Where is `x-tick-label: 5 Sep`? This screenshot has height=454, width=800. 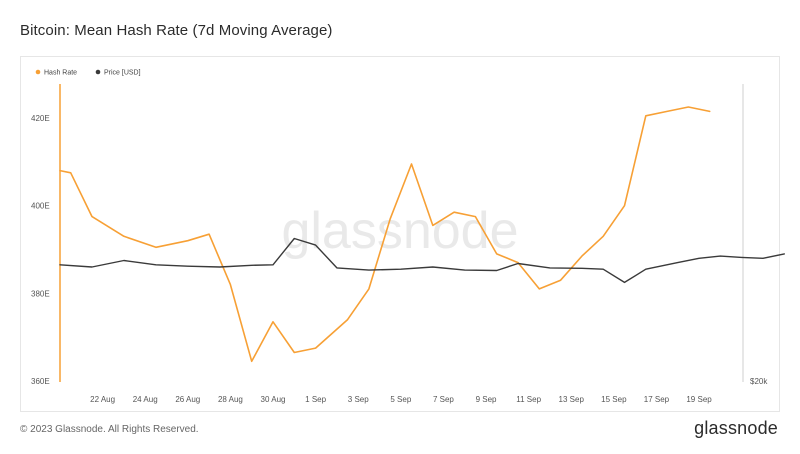 x-tick-label: 5 Sep is located at coordinates (400, 399).